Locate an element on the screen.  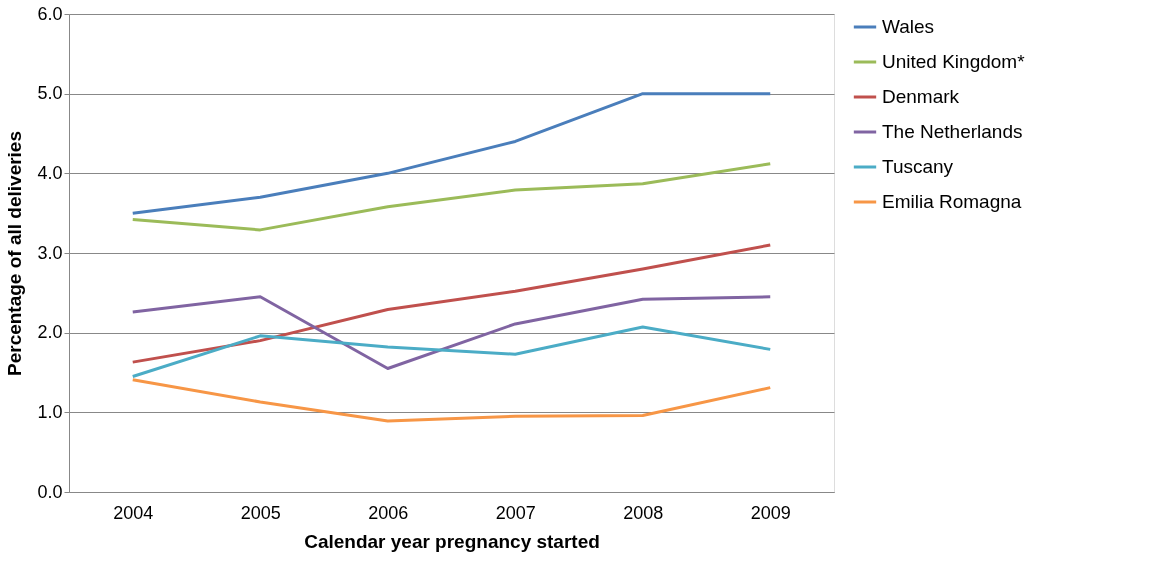
y-tick-label: 4.0 is located at coordinates (50, 172).